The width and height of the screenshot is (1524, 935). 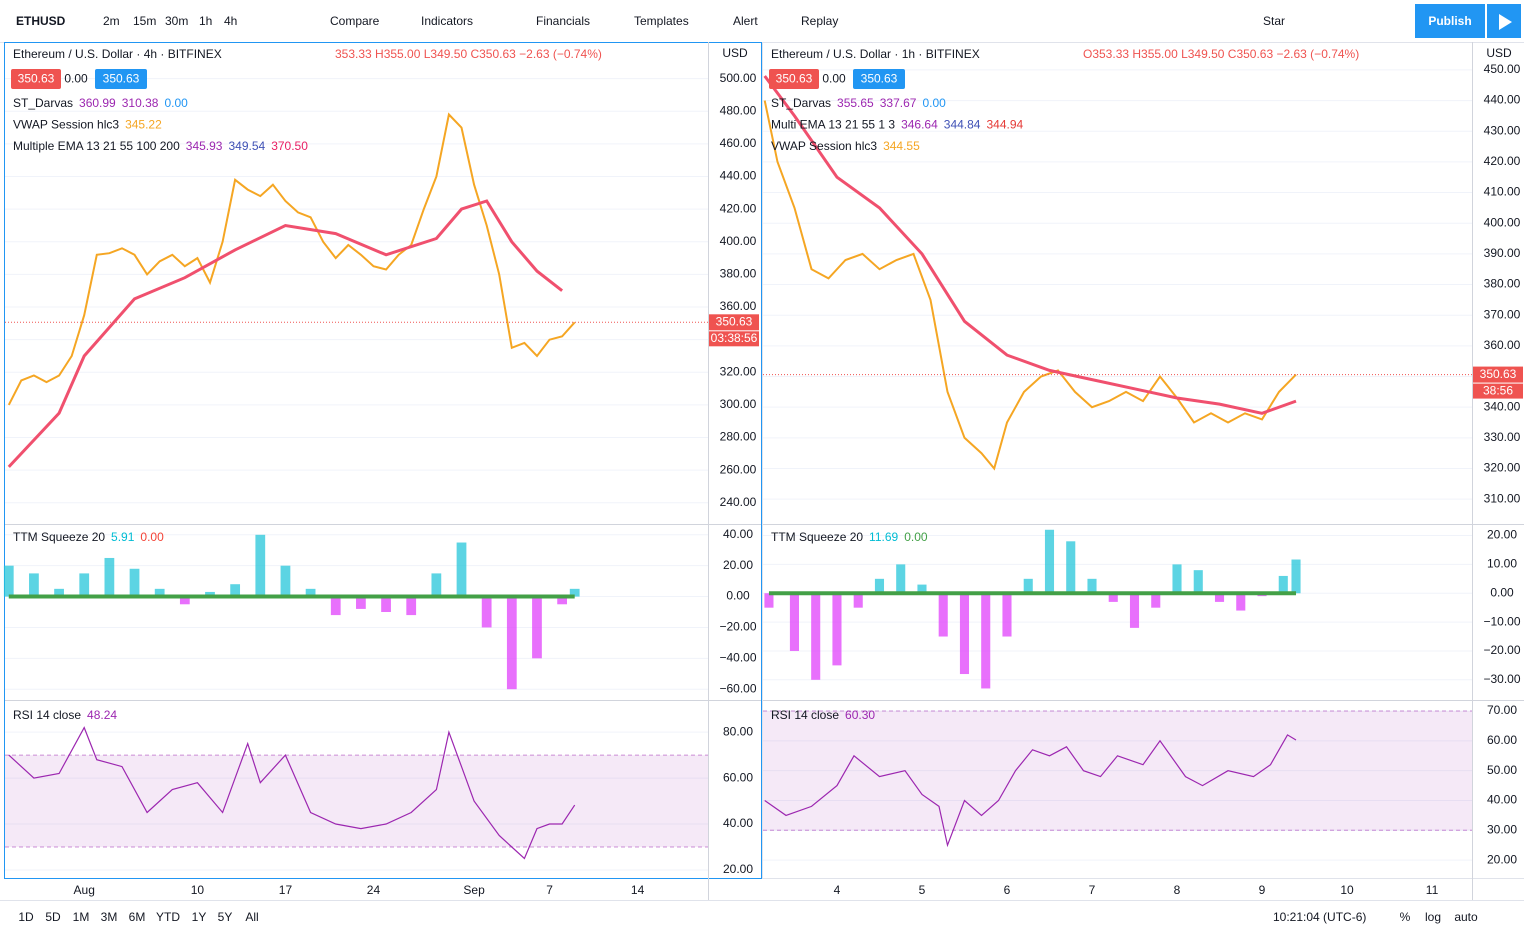 What do you see at coordinates (143, 125) in the screenshot?
I see `legend-value: 345.22` at bounding box center [143, 125].